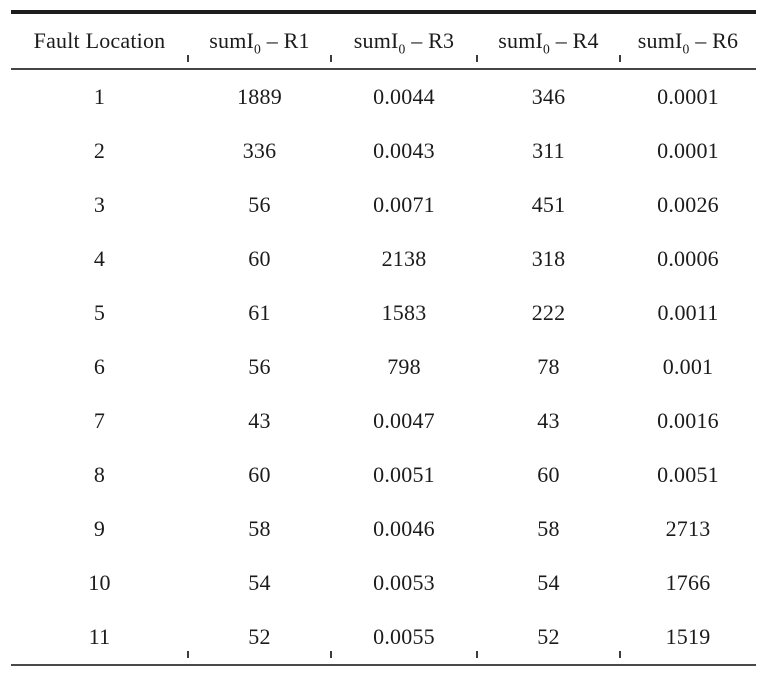 The height and width of the screenshot is (681, 767). Describe the element at coordinates (383, 12) in the screenshot. I see `top-rule` at that location.